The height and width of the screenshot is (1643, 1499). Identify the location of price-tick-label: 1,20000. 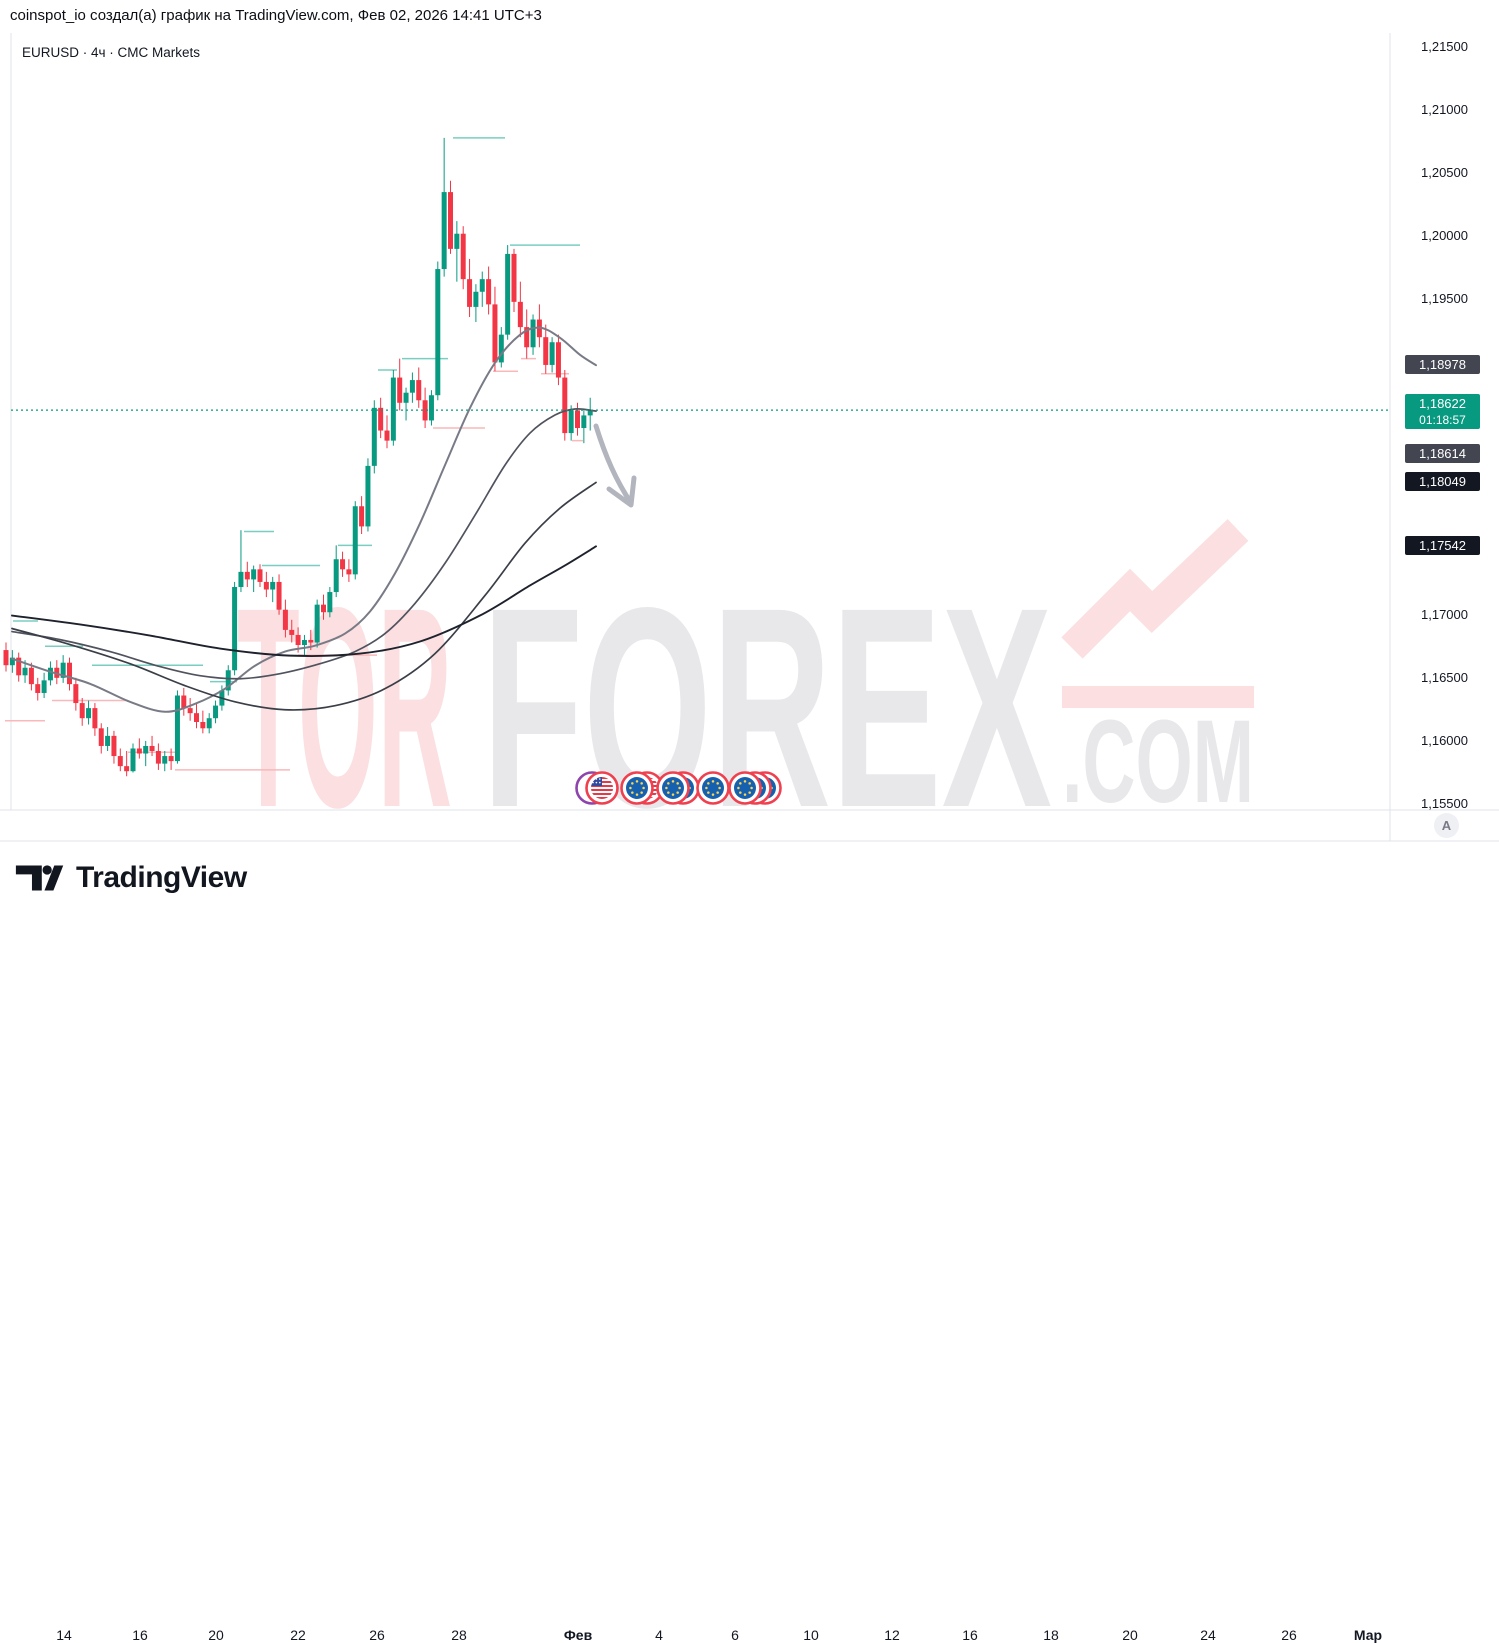
(1444, 236).